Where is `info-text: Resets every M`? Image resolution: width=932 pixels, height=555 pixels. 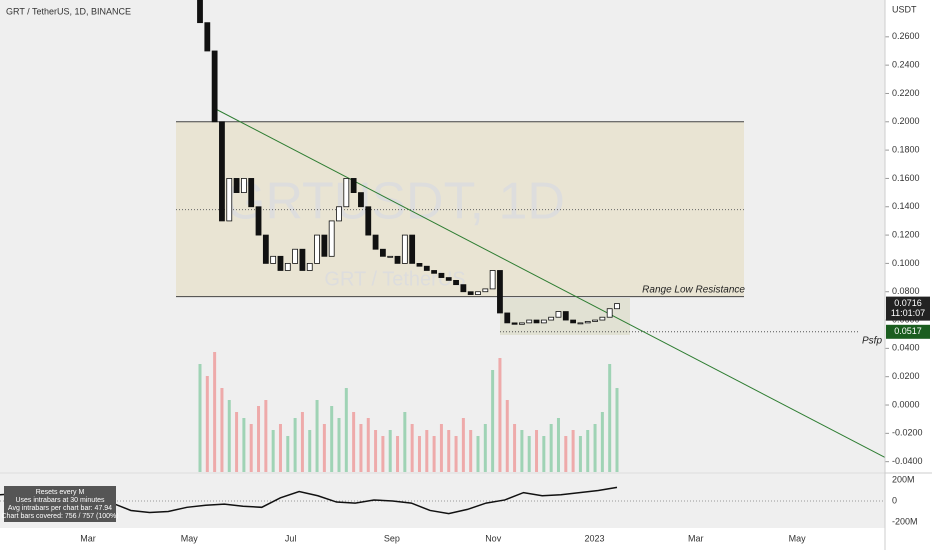
info-text: Resets every M is located at coordinates (60, 492).